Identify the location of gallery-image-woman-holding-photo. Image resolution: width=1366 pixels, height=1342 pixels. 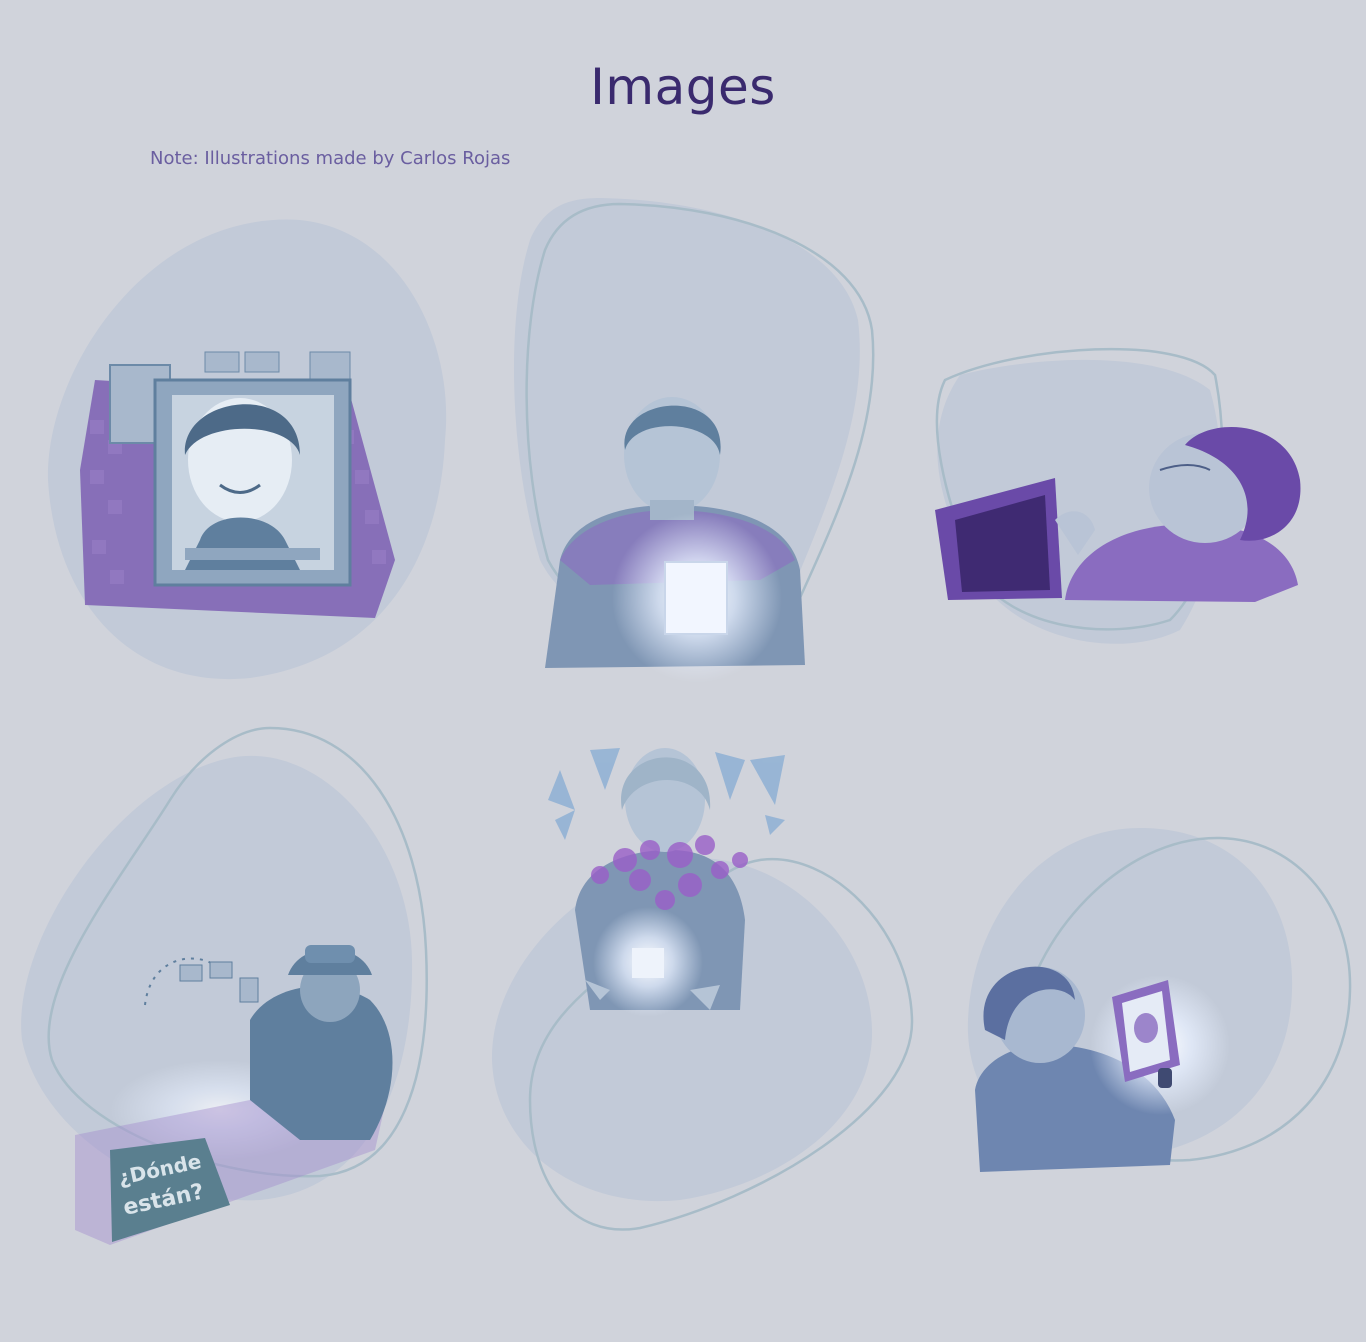
(1159, 1000).